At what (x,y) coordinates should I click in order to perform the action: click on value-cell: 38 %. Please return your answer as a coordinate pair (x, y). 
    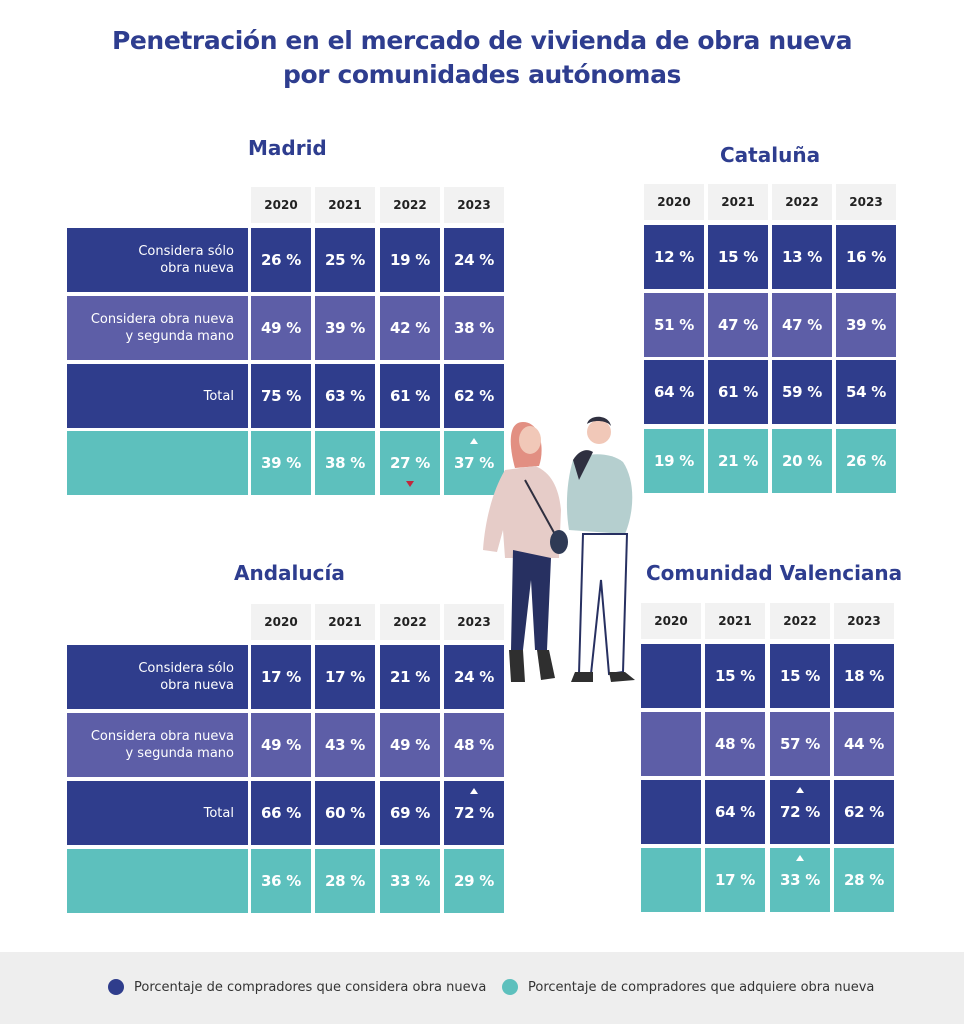
    Looking at the image, I should click on (474, 328).